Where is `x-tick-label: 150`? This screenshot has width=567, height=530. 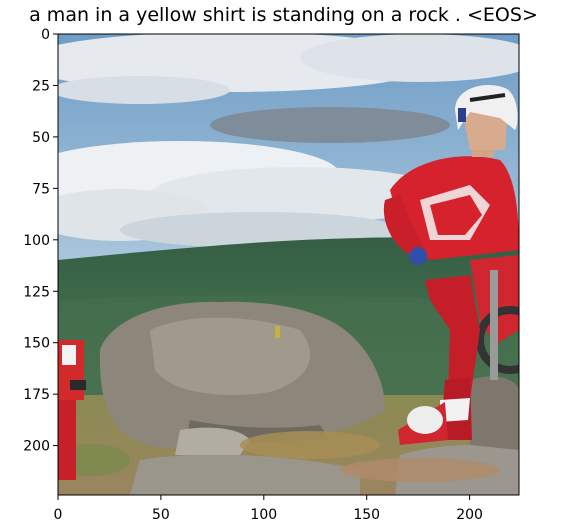
x-tick-label: 150 is located at coordinates (366, 515).